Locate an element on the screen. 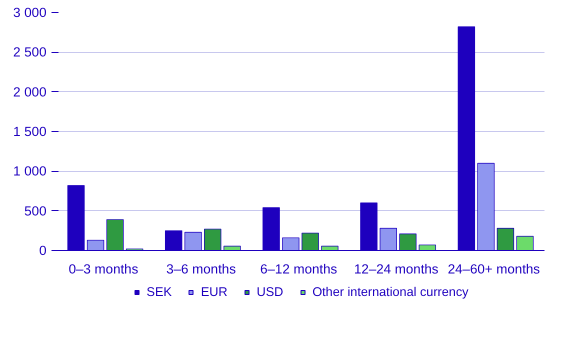 The image size is (568, 340). x-tick-label: 24–60+ months is located at coordinates (494, 269).